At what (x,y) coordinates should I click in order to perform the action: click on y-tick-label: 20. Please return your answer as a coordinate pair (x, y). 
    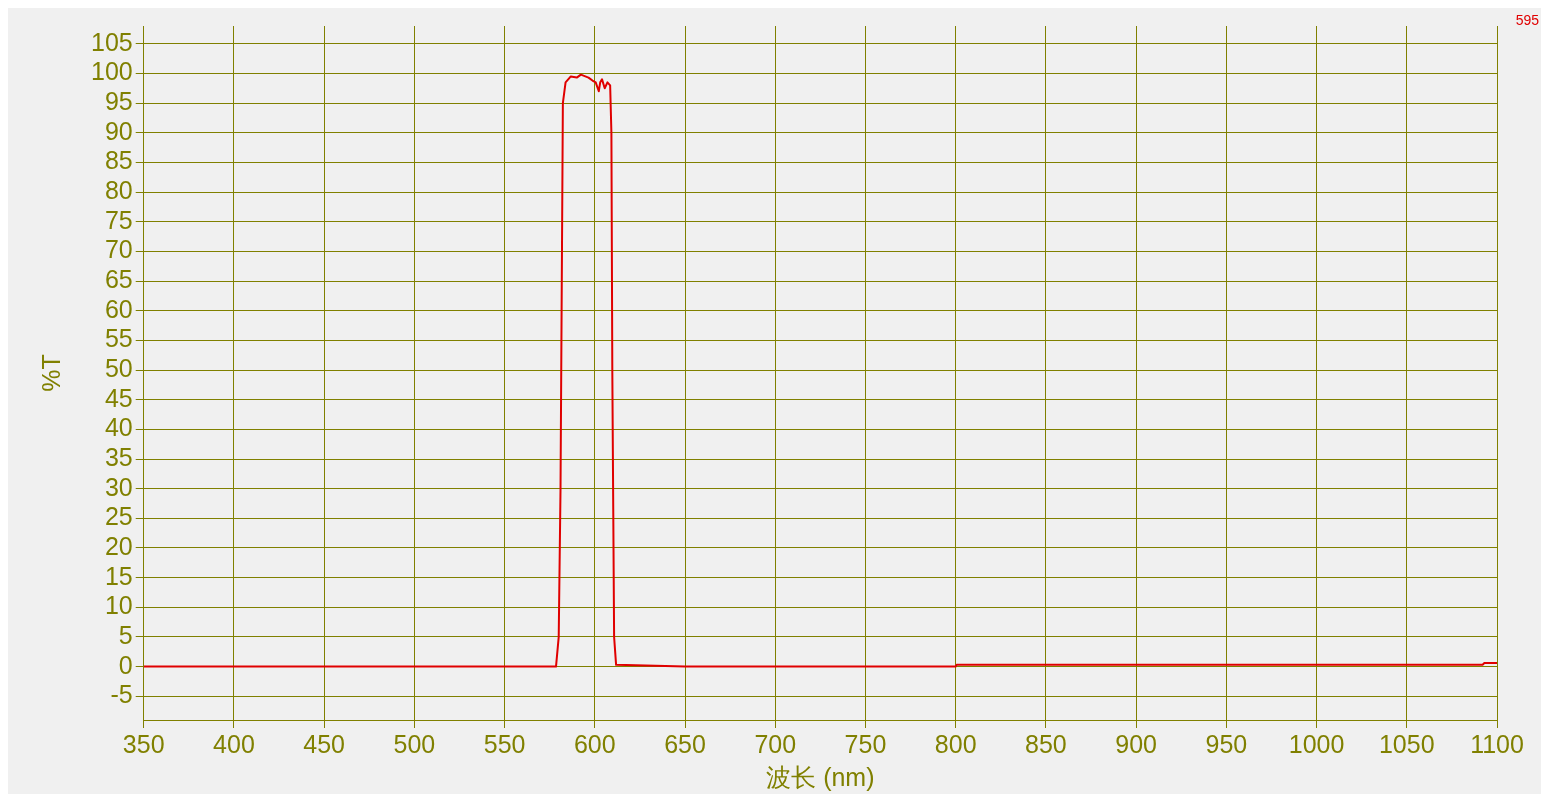
    Looking at the image, I should click on (118, 545).